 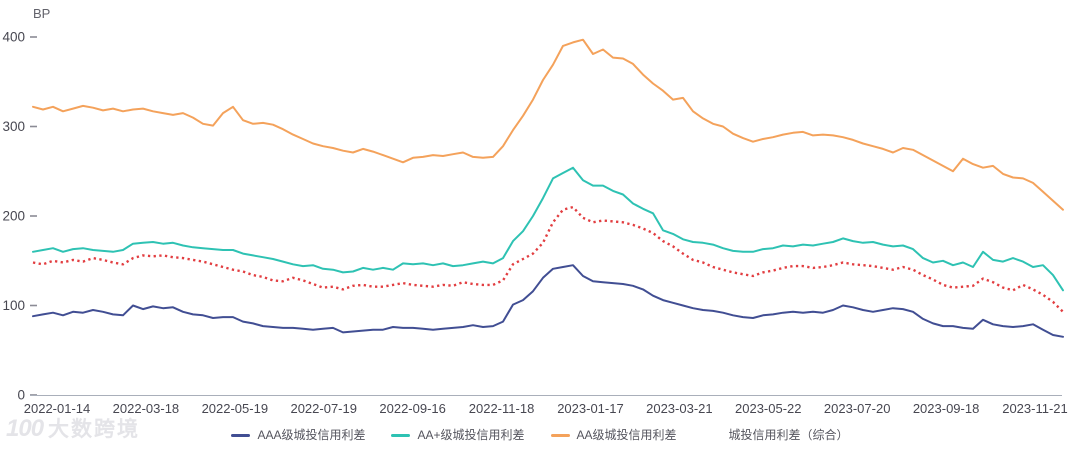 What do you see at coordinates (94, 429) in the screenshot?
I see `watermark-brand: 大数跨境` at bounding box center [94, 429].